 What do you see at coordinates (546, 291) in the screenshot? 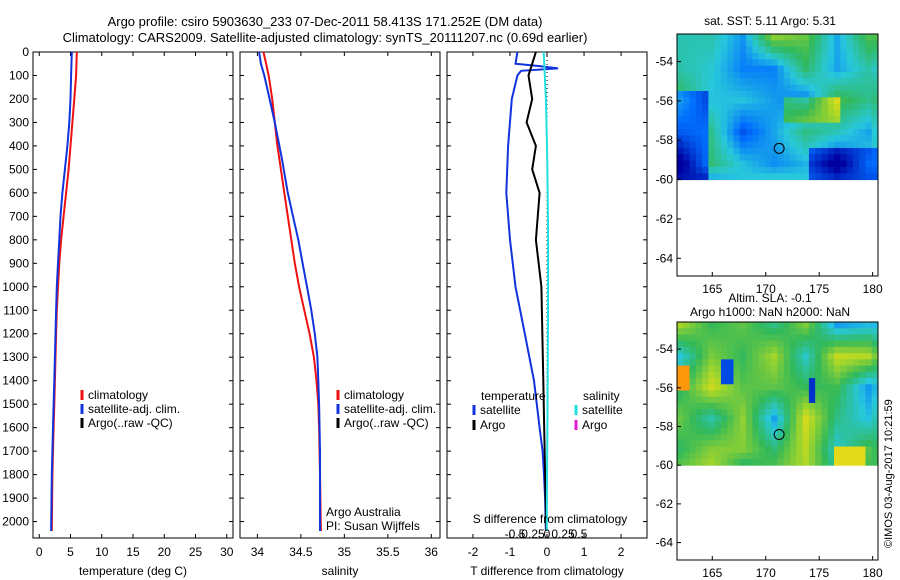
I see `series-line-salinity-satellite` at bounding box center [546, 291].